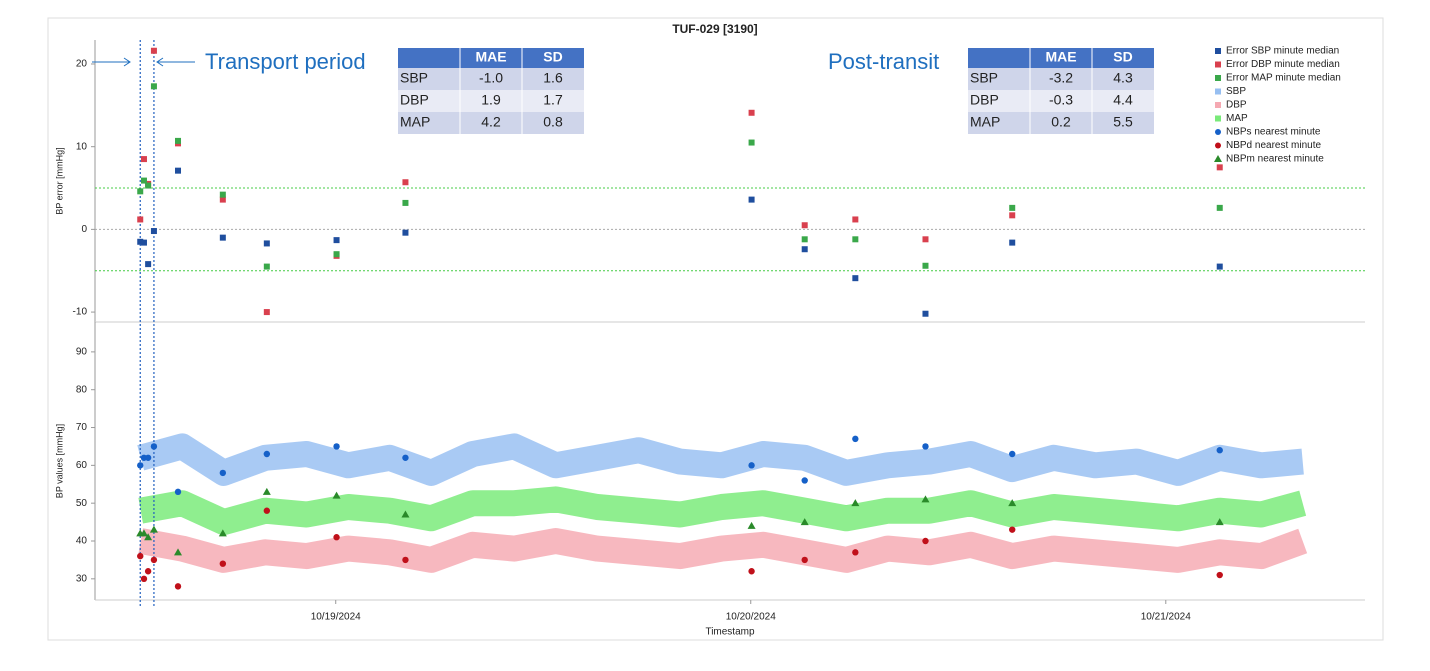 Image resolution: width=1430 pixels, height=671 pixels. What do you see at coordinates (1236, 105) in the screenshot?
I see `legend-label: DBP` at bounding box center [1236, 105].